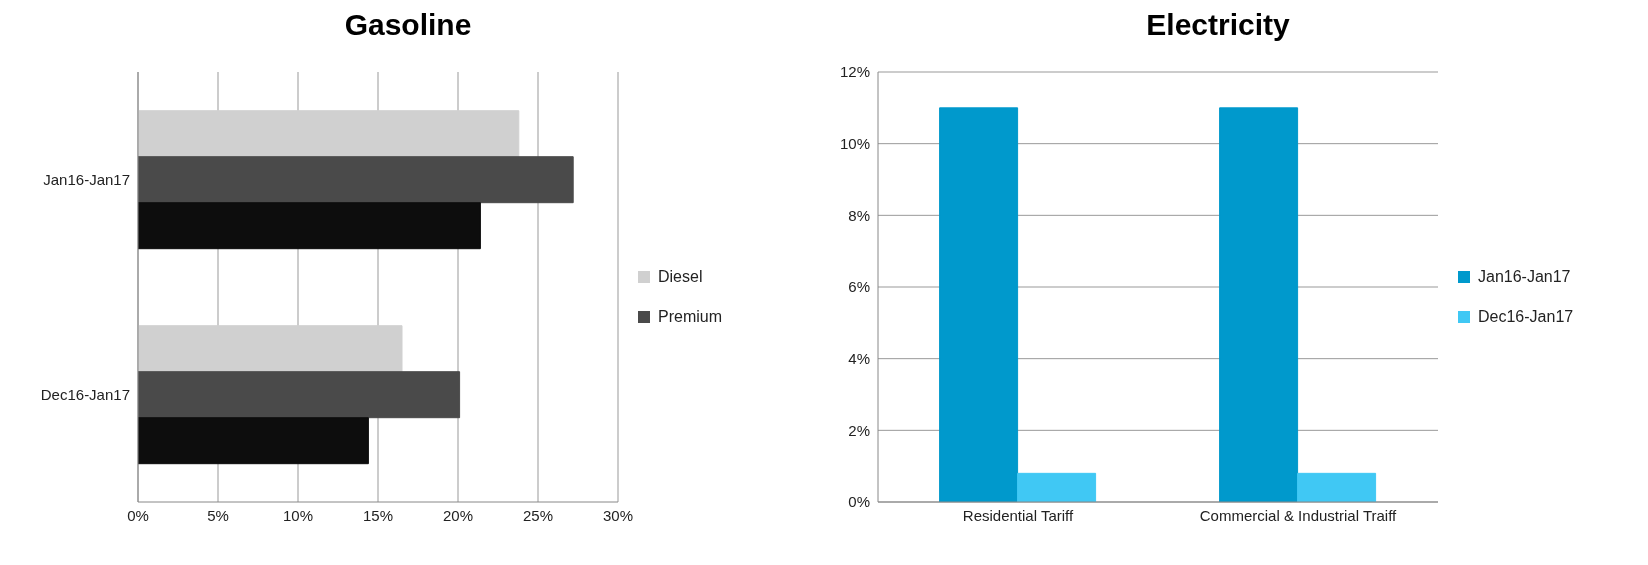 The height and width of the screenshot is (565, 1648). I want to click on x-tick-label: 25%, so click(538, 515).